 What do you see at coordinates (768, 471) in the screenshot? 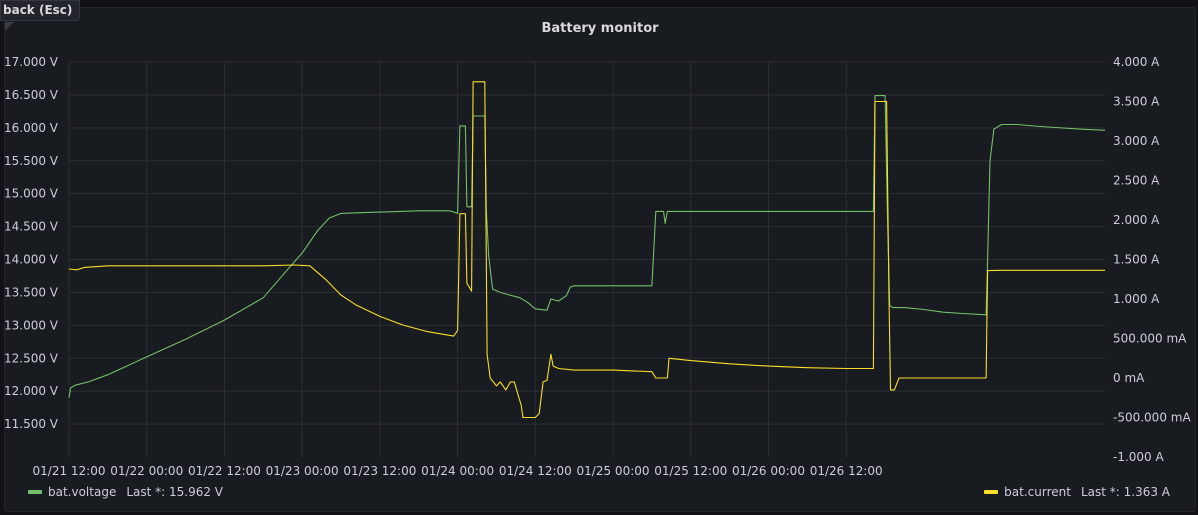
I see `x-tick-label: 01/26 00:00` at bounding box center [768, 471].